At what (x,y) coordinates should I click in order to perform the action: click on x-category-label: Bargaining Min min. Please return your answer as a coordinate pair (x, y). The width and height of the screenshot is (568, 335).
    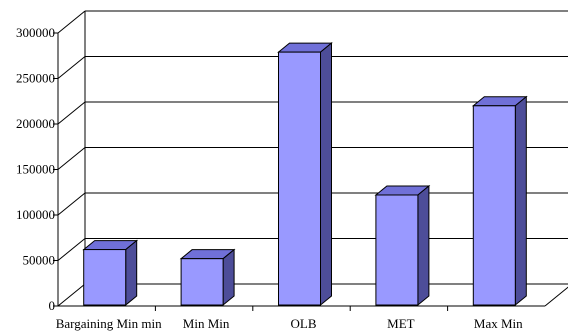
    Looking at the image, I should click on (109, 323).